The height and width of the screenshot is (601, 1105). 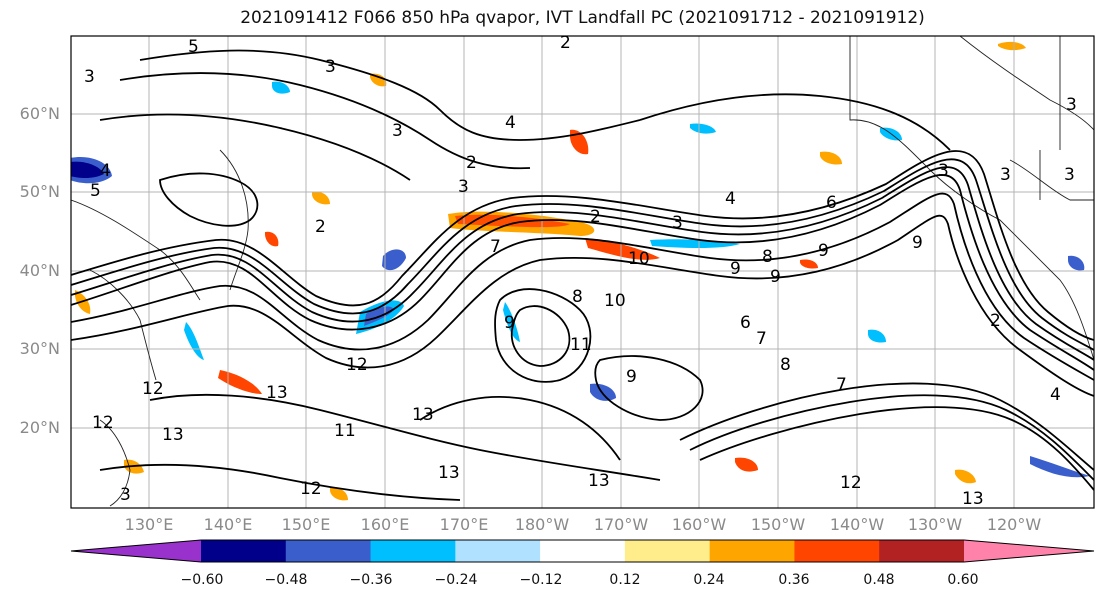 I want to click on colorbar-tick-label: −0.36, so click(x=371, y=580).